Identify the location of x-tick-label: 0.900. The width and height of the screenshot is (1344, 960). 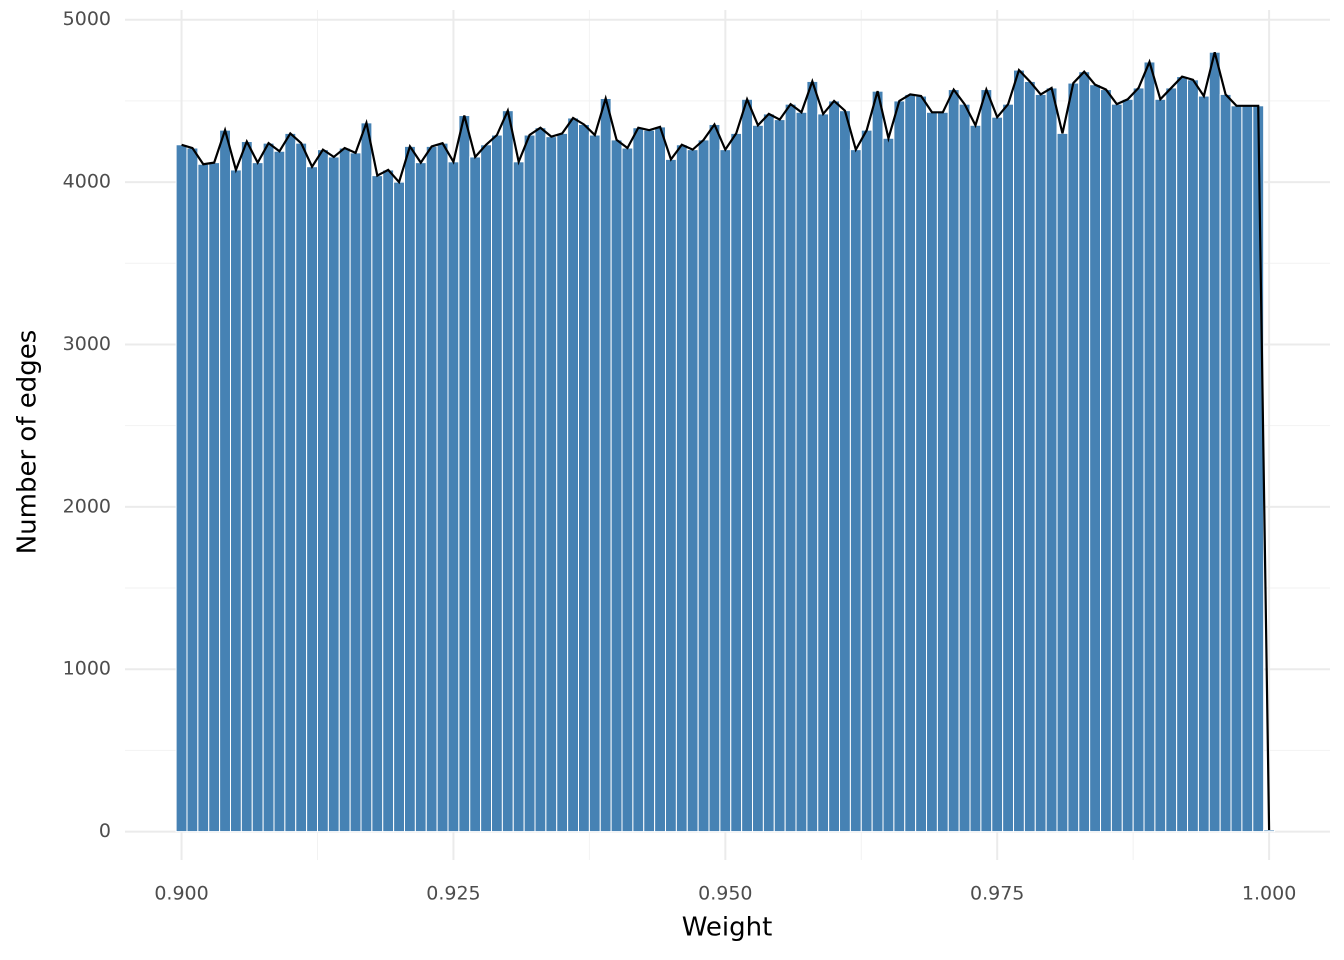
(181, 894).